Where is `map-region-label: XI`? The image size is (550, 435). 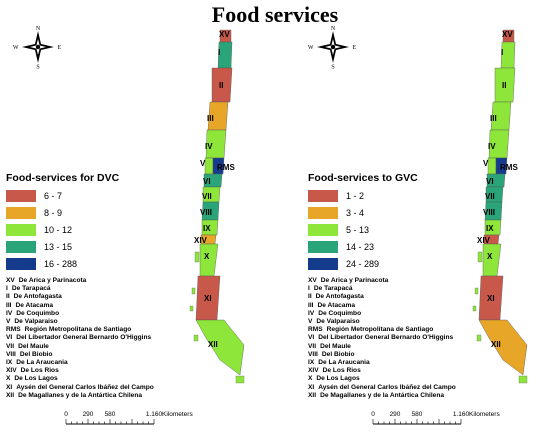
map-region-label: XI is located at coordinates (208, 298).